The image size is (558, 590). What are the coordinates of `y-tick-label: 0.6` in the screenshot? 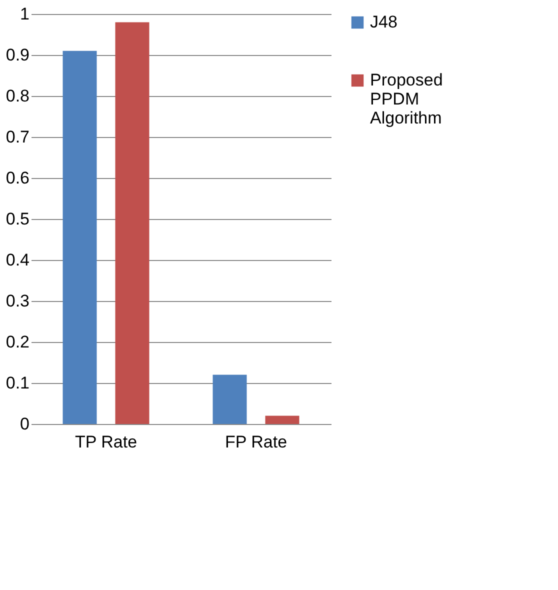 It's located at (18, 178).